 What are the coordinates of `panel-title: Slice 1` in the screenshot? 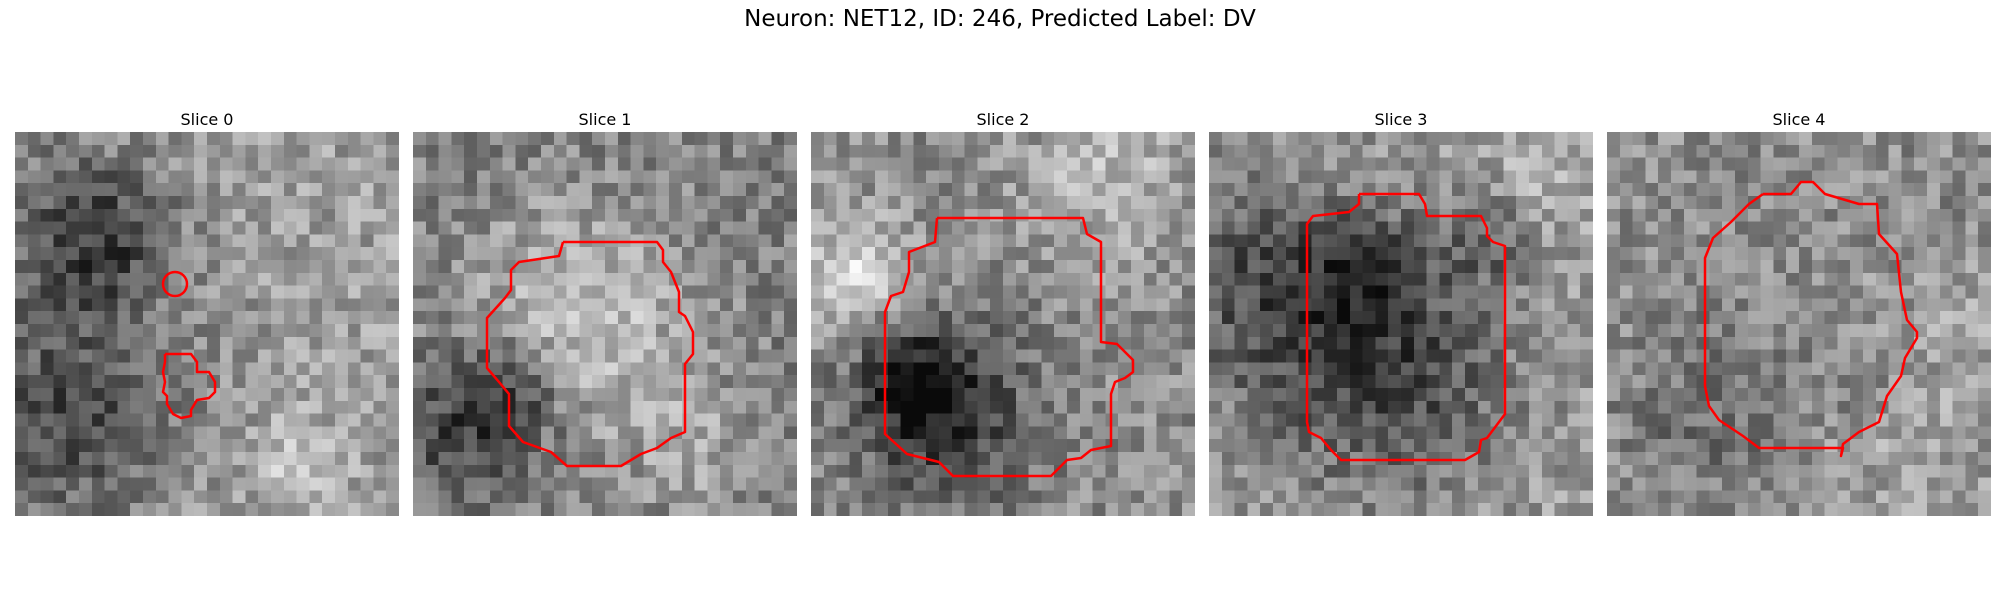 It's located at (605, 119).